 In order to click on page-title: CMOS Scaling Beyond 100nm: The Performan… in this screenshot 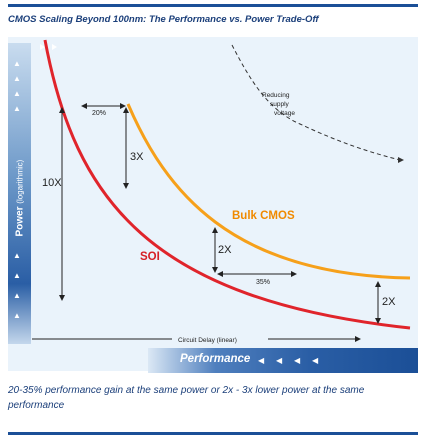, I will do `click(163, 19)`.